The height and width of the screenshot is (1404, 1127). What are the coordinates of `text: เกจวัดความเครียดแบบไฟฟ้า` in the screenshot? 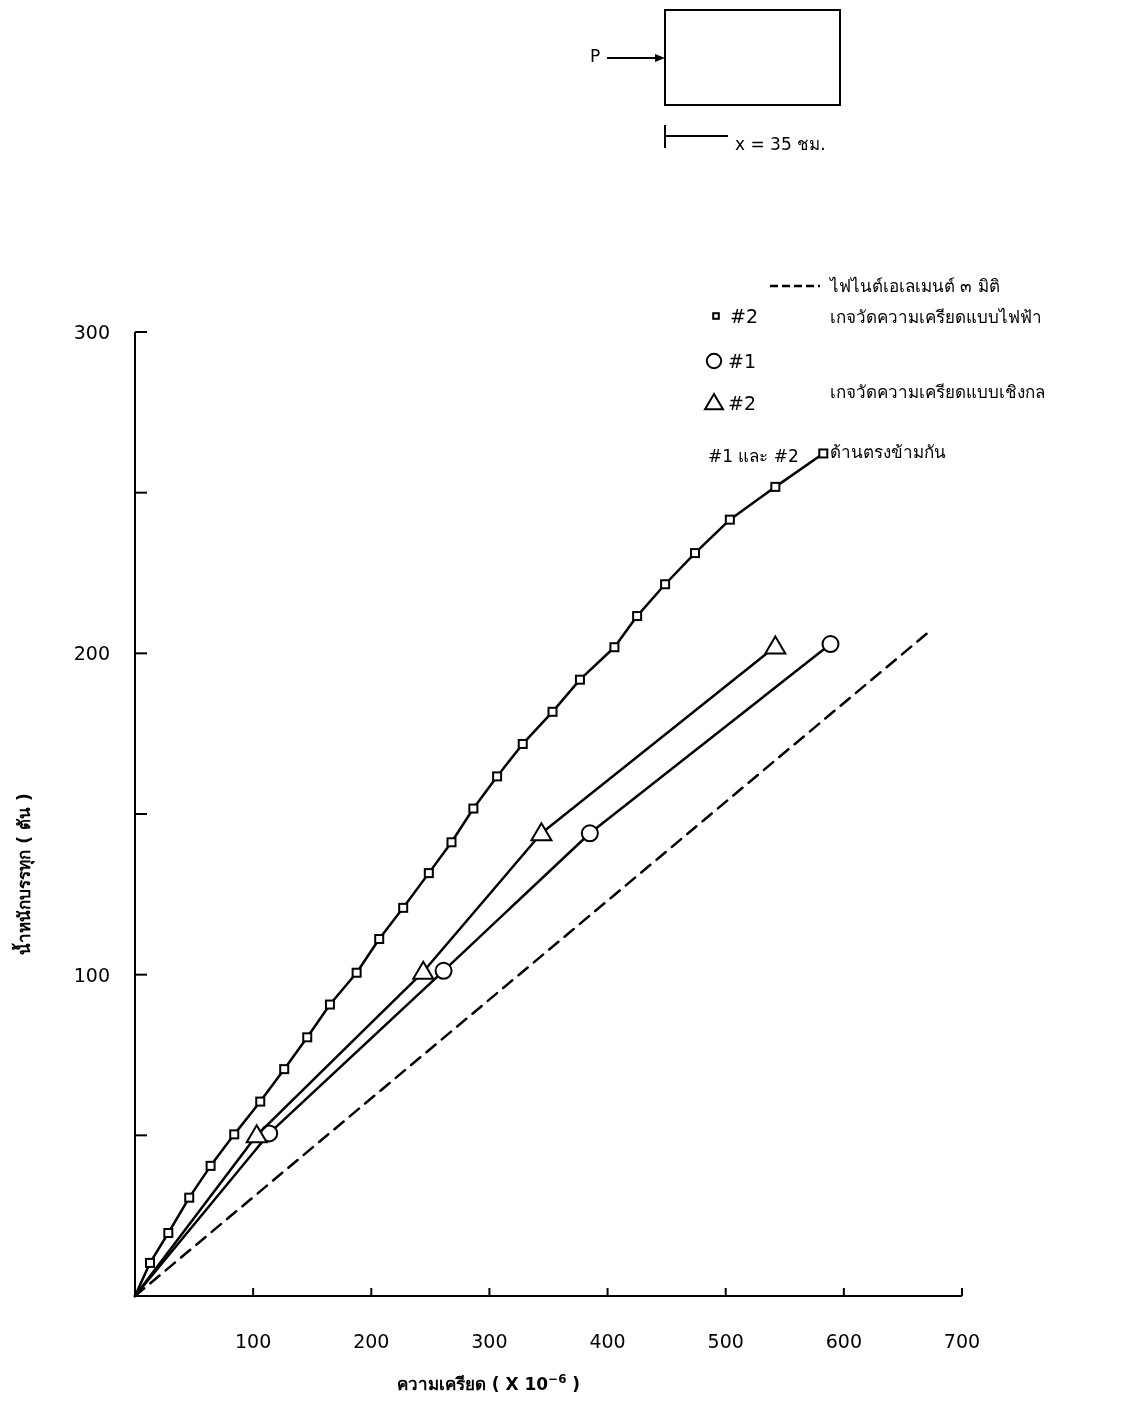 It's located at (936, 317).